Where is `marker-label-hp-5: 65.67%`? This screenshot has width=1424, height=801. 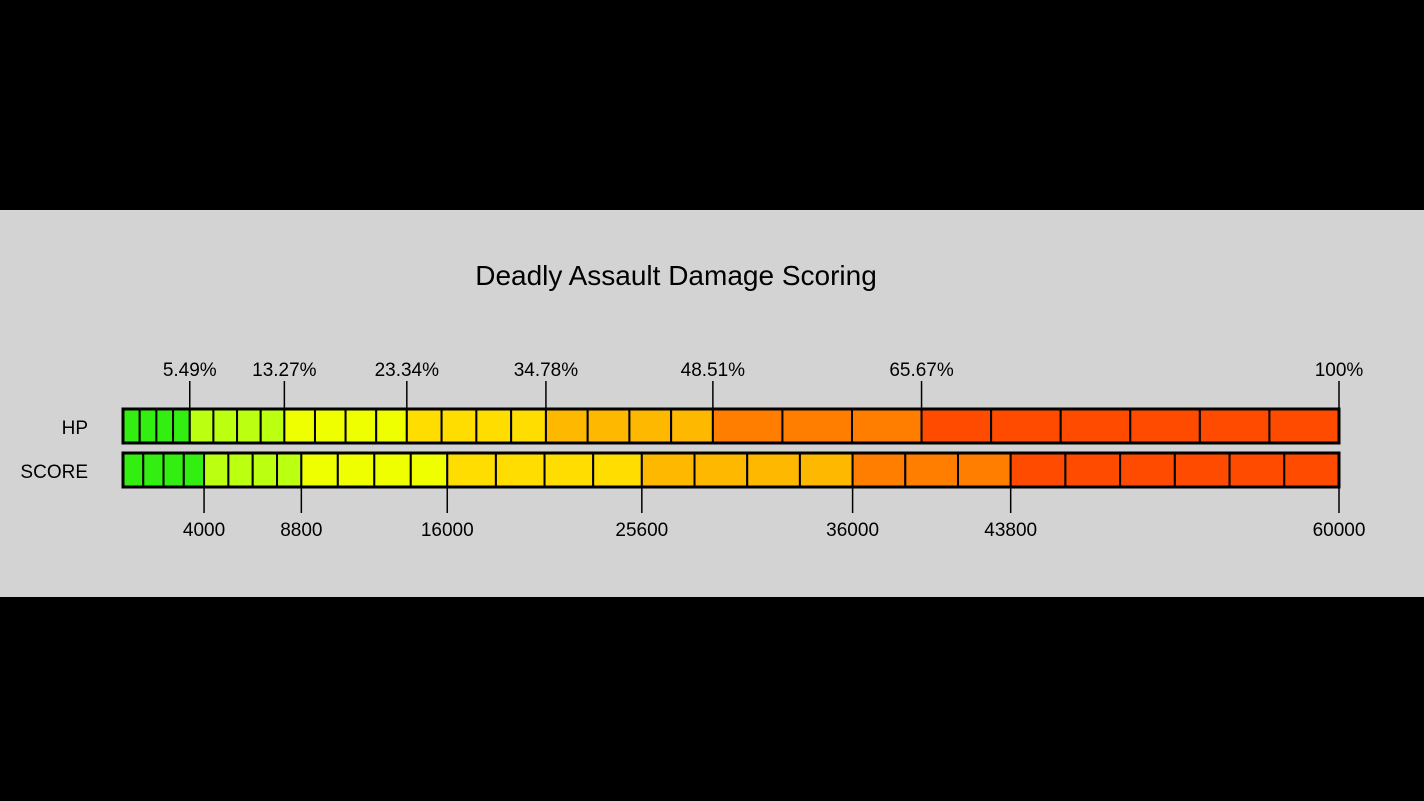 marker-label-hp-5: 65.67% is located at coordinates (921, 370).